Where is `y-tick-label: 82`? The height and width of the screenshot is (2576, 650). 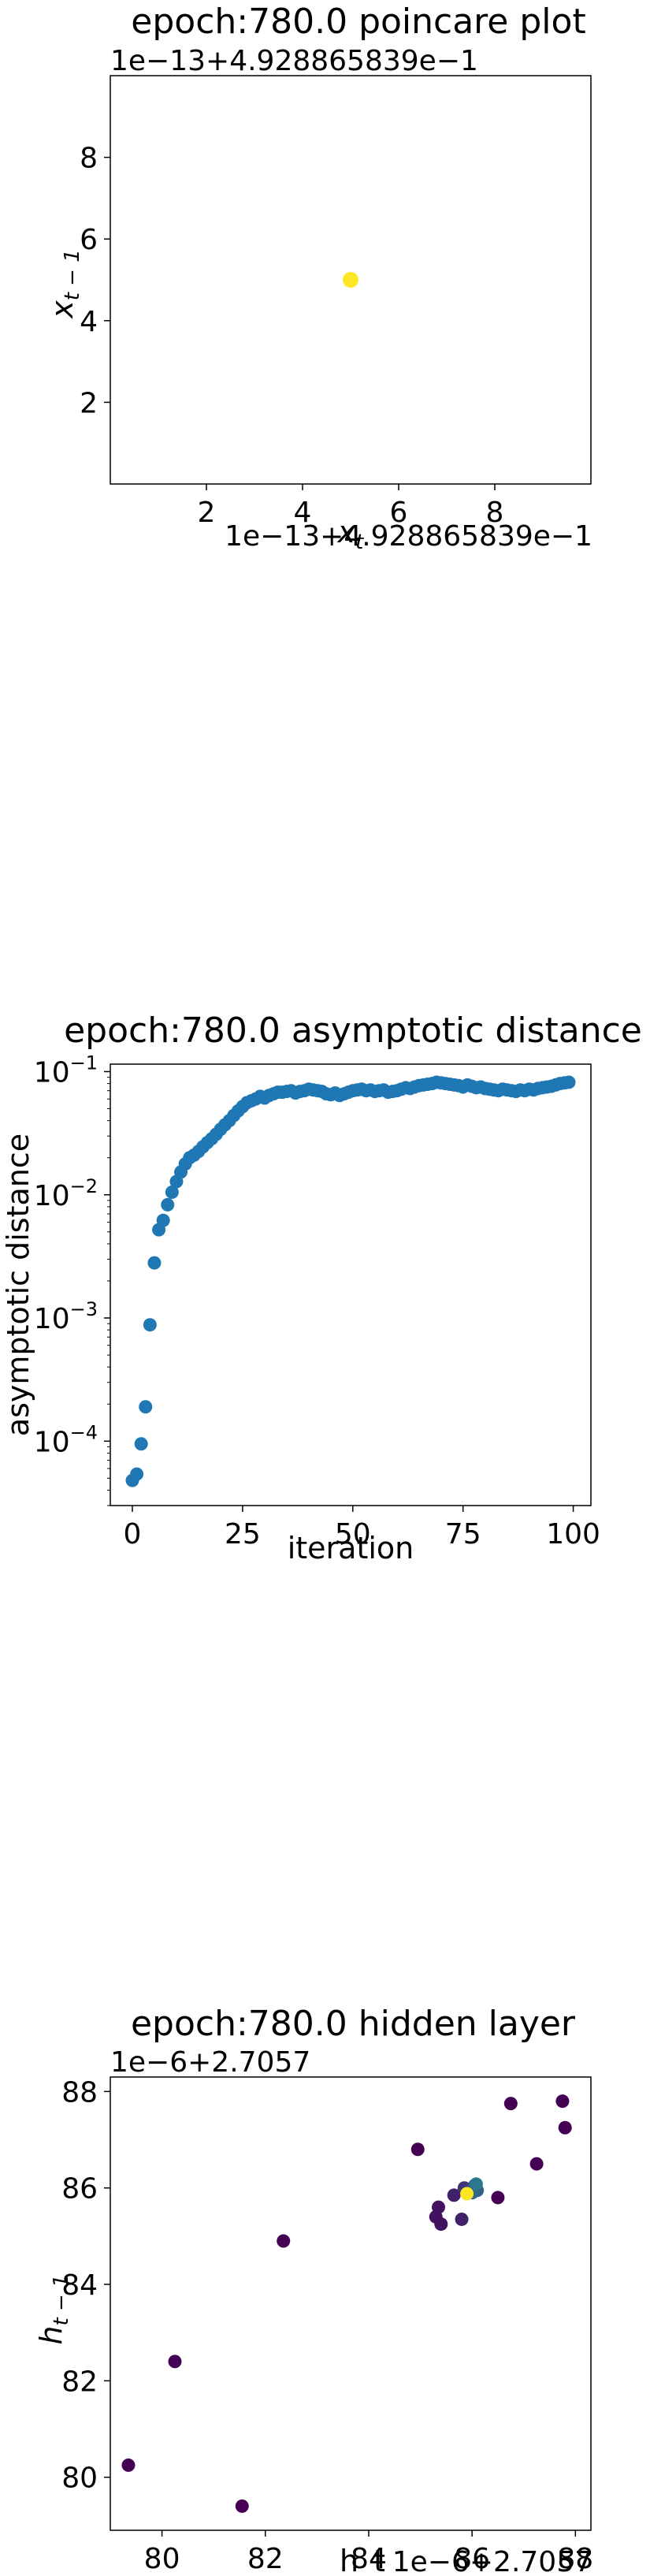 y-tick-label: 82 is located at coordinates (79, 2382).